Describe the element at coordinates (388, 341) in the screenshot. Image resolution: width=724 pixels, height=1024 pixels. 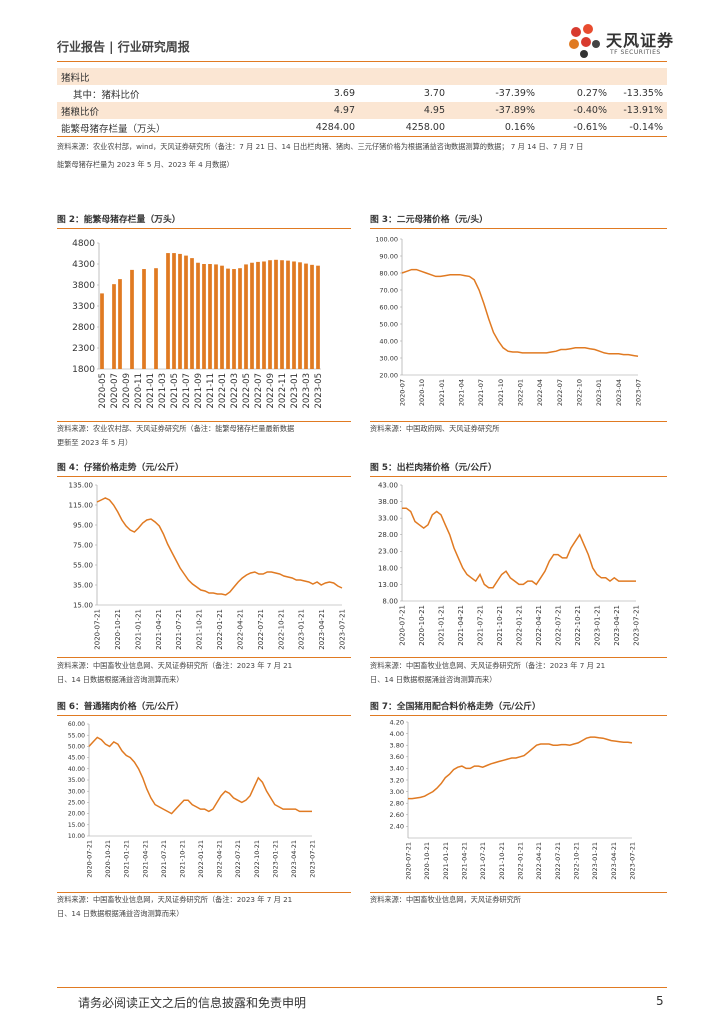
I see `y-tick-label: 40.00` at that location.